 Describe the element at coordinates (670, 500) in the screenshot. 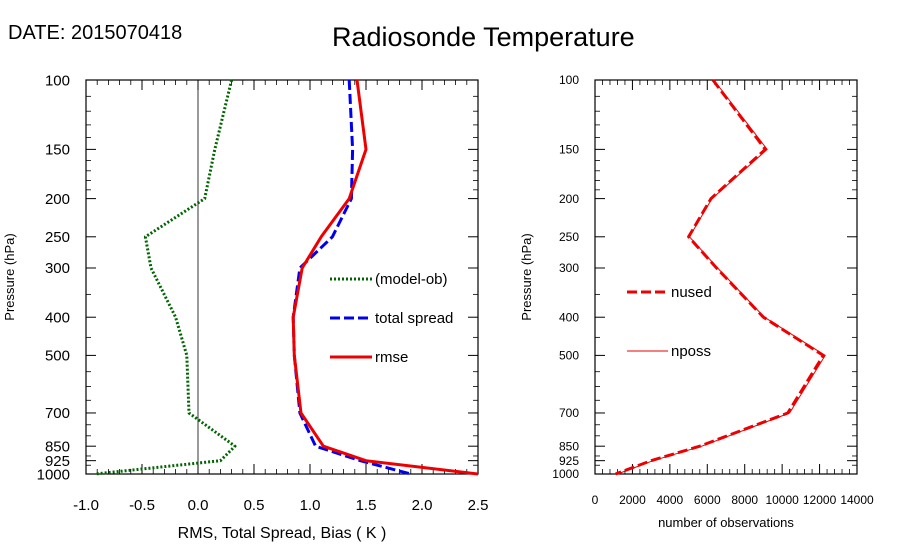

I see `x-tick-label: 4000` at that location.